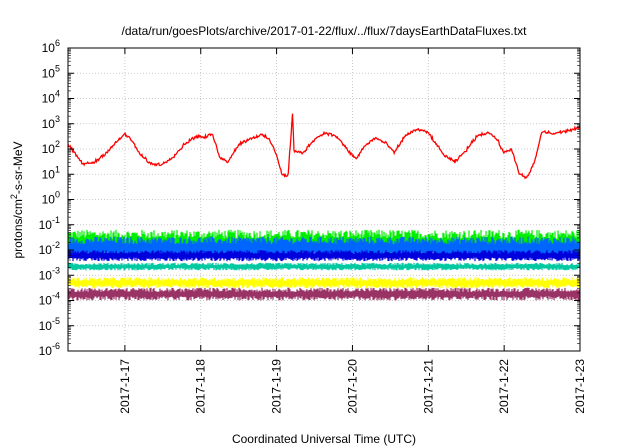 The height and width of the screenshot is (448, 640). I want to click on x-tick-label: 2017-1-17, so click(125, 386).